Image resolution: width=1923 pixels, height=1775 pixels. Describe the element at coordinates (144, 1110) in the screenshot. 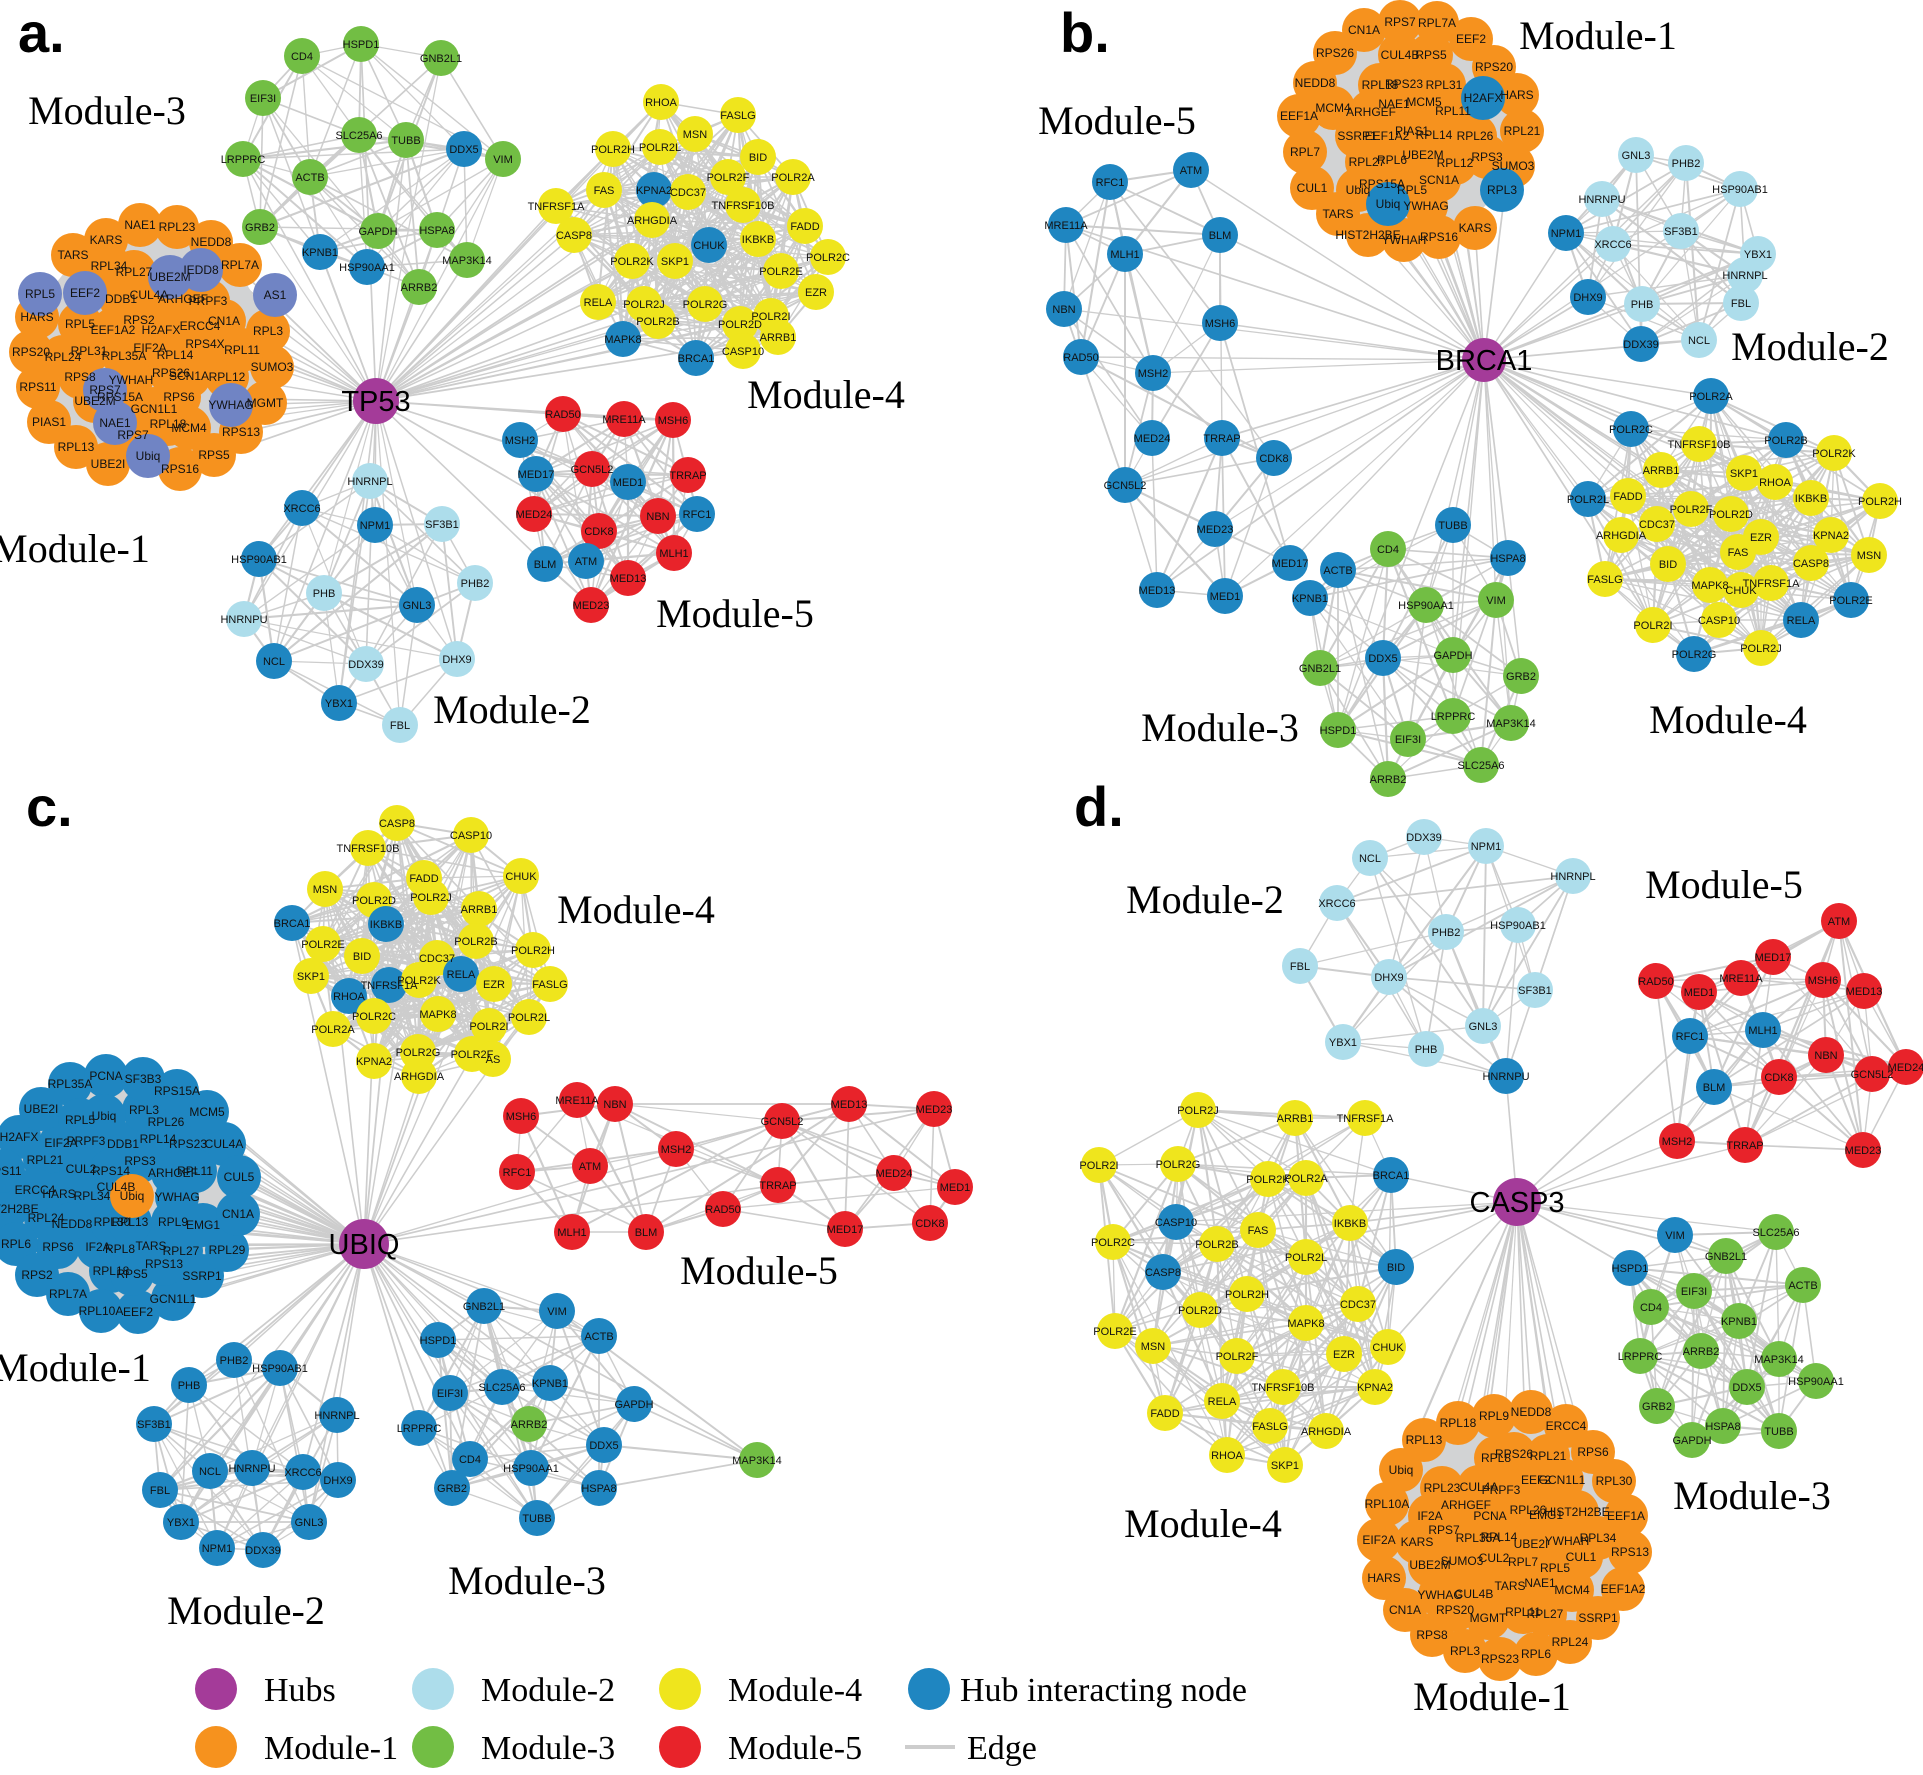

I see `svg-text: RPL3` at that location.